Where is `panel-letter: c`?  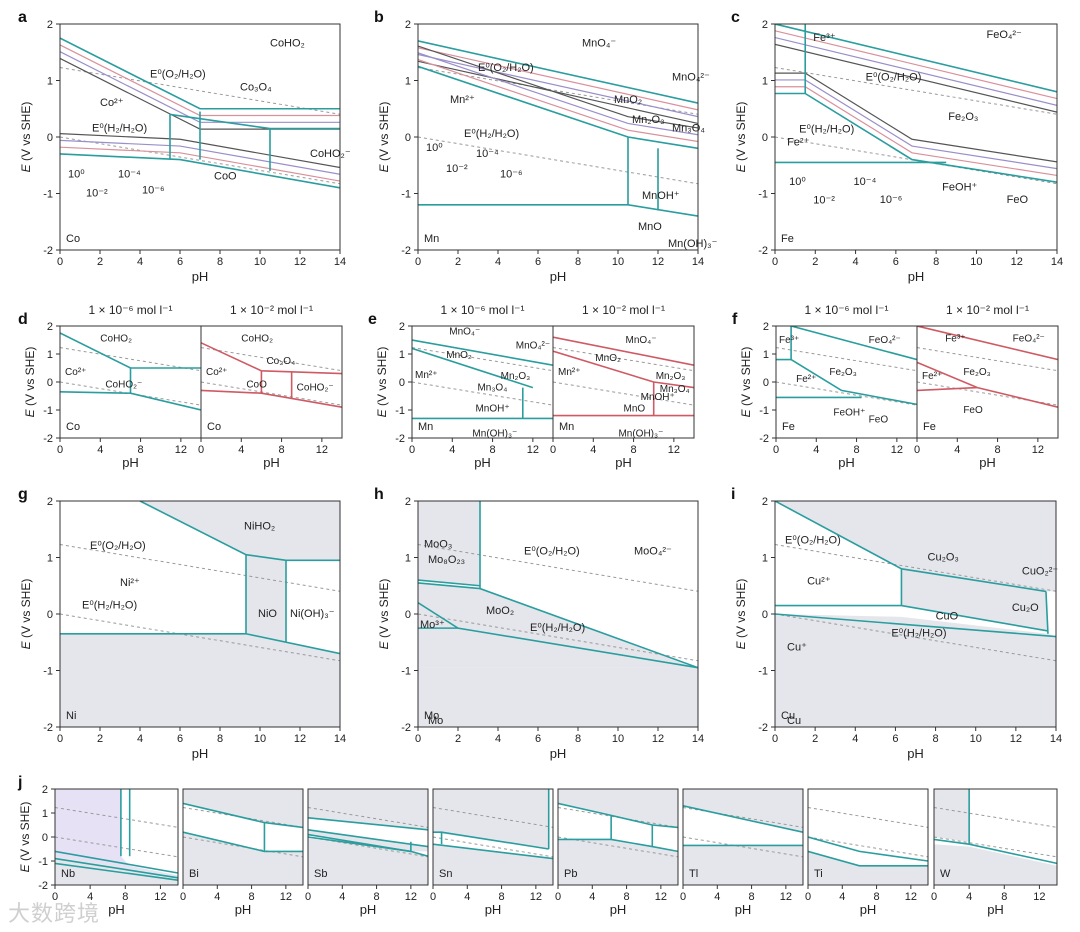
panel-letter: c is located at coordinates (735, 17).